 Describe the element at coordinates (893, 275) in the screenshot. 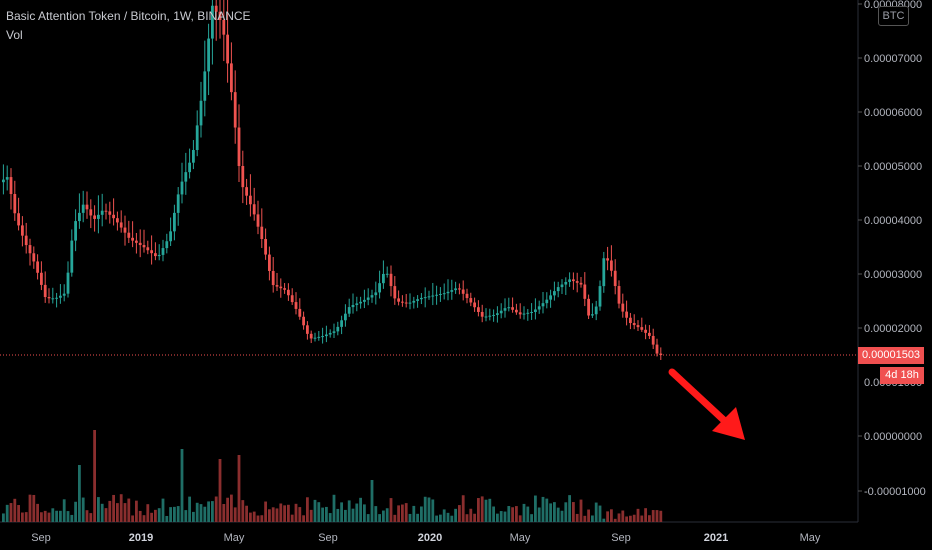

I see `price-tick-label: 0.00003000` at that location.